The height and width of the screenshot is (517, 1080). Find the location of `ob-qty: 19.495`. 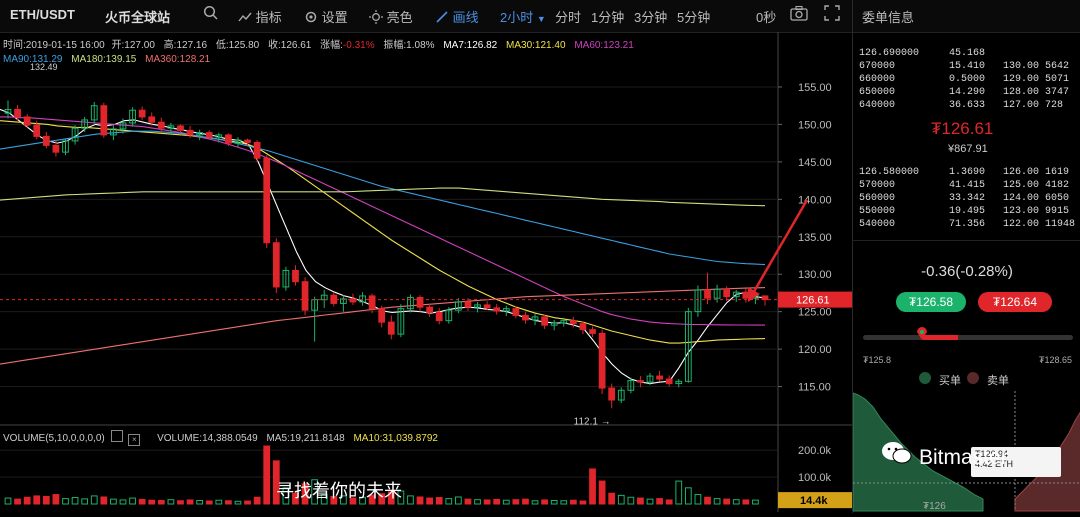

ob-qty: 19.495 is located at coordinates (967, 211).